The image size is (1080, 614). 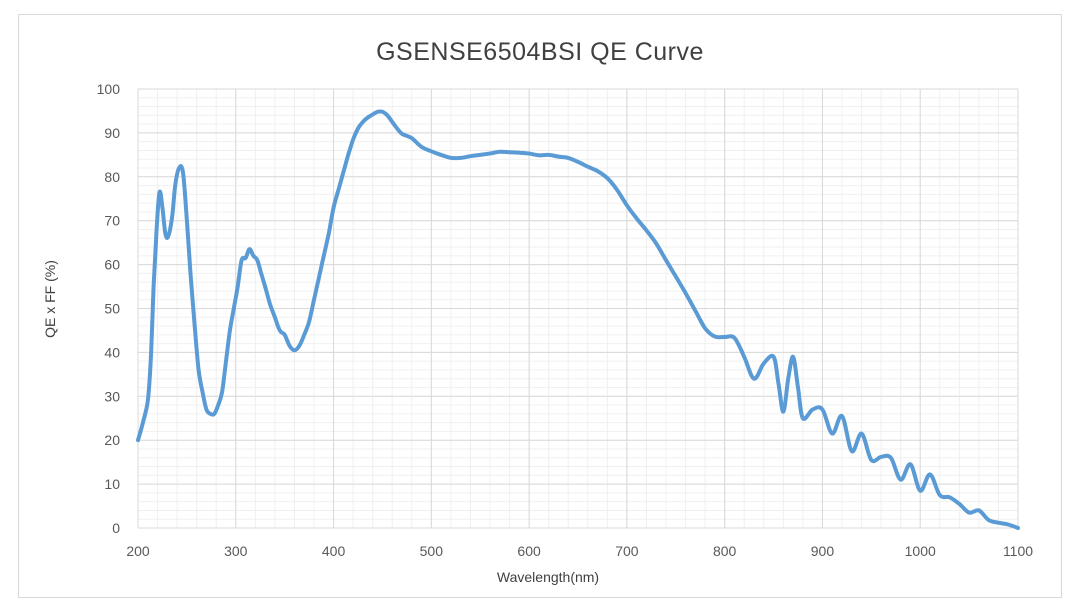 What do you see at coordinates (236, 551) in the screenshot?
I see `x-tick-label: 300` at bounding box center [236, 551].